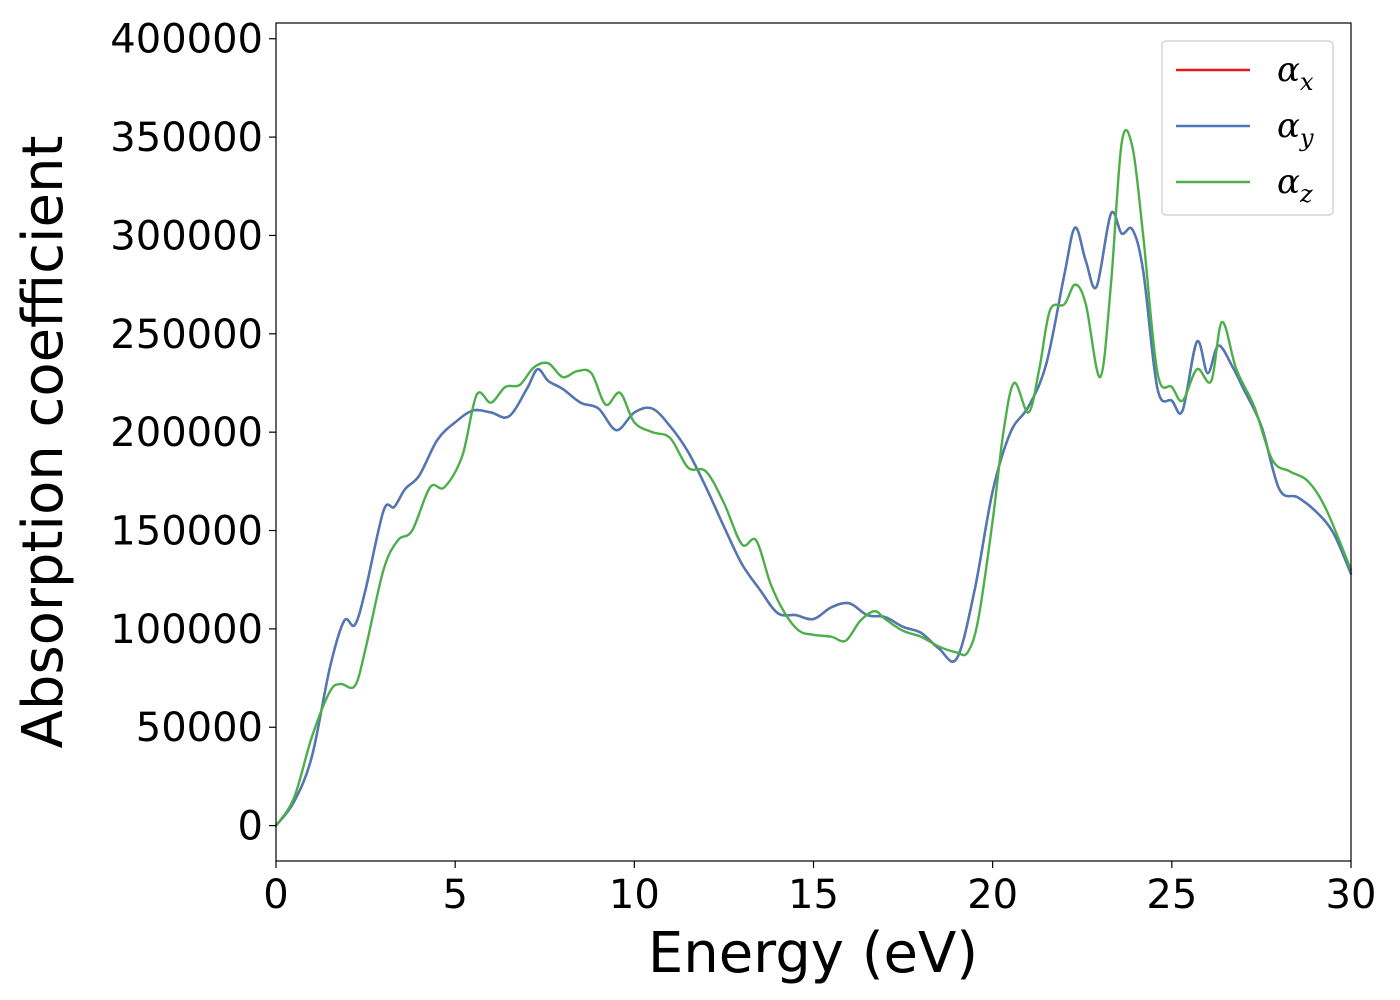 Image resolution: width=1400 pixels, height=1000 pixels. I want to click on x-axis-label: Energy (eV), so click(813, 953).